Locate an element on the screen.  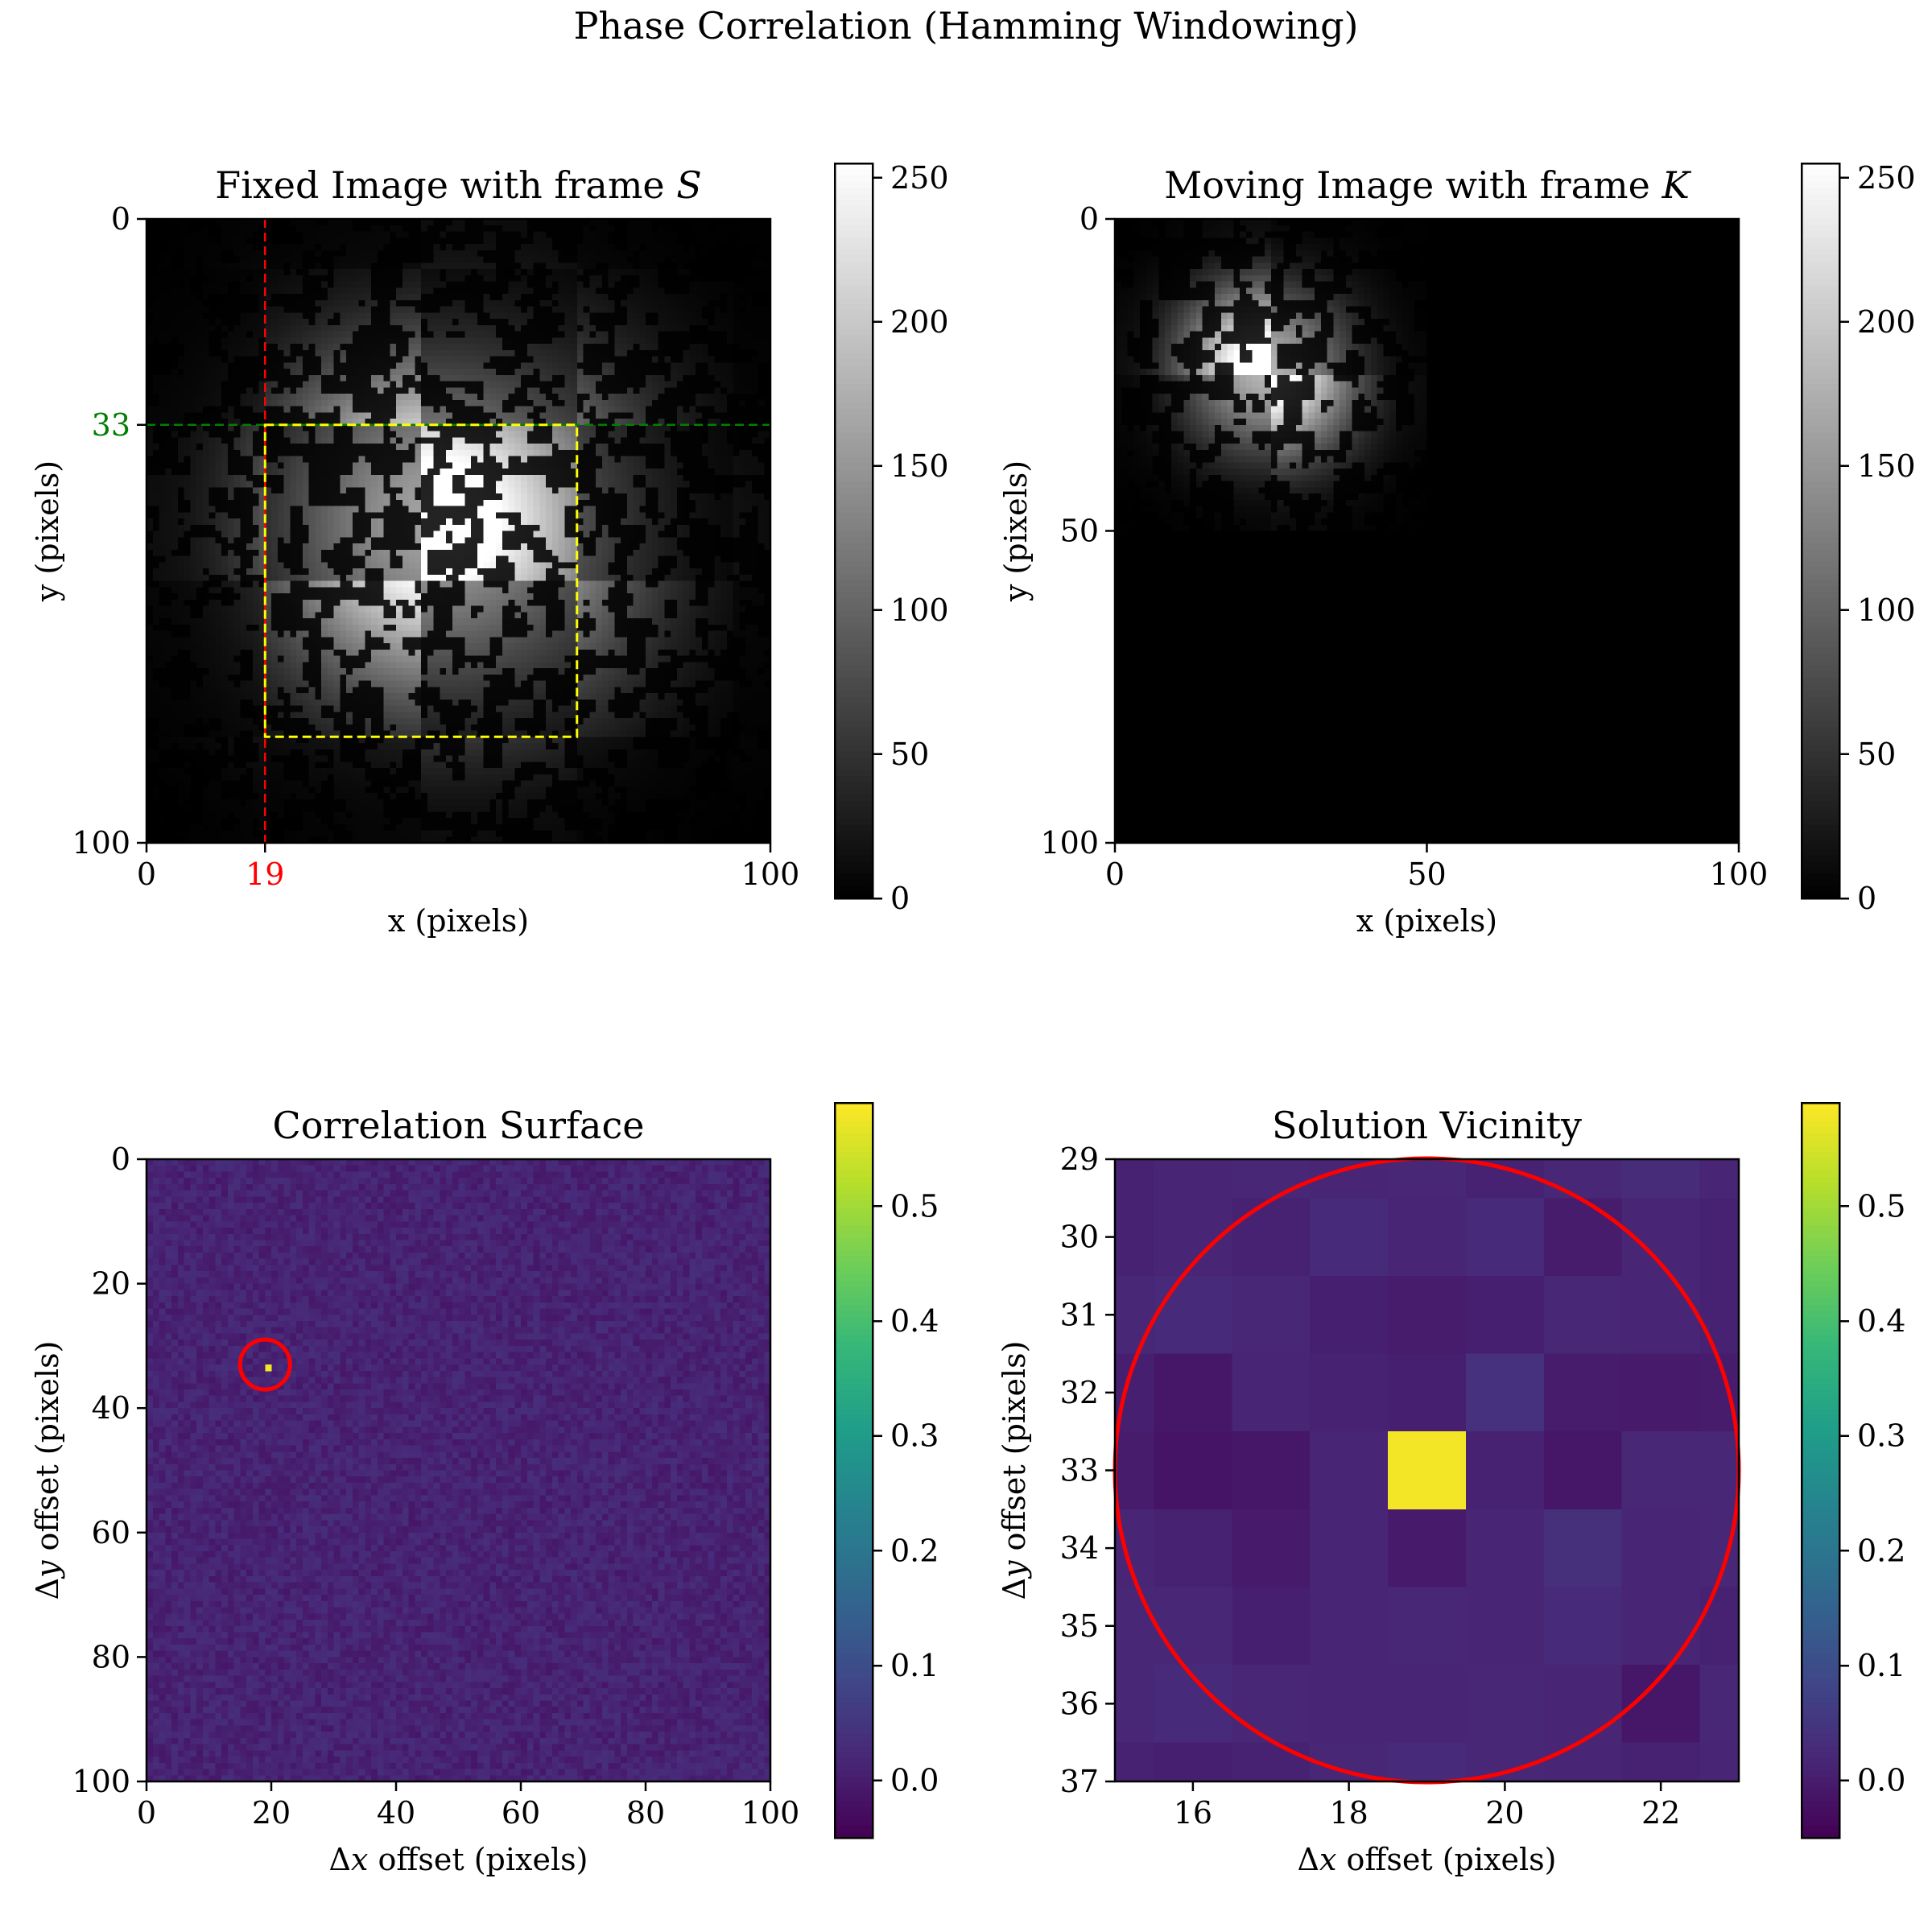
y-tick-label: 20 is located at coordinates (111, 1284).